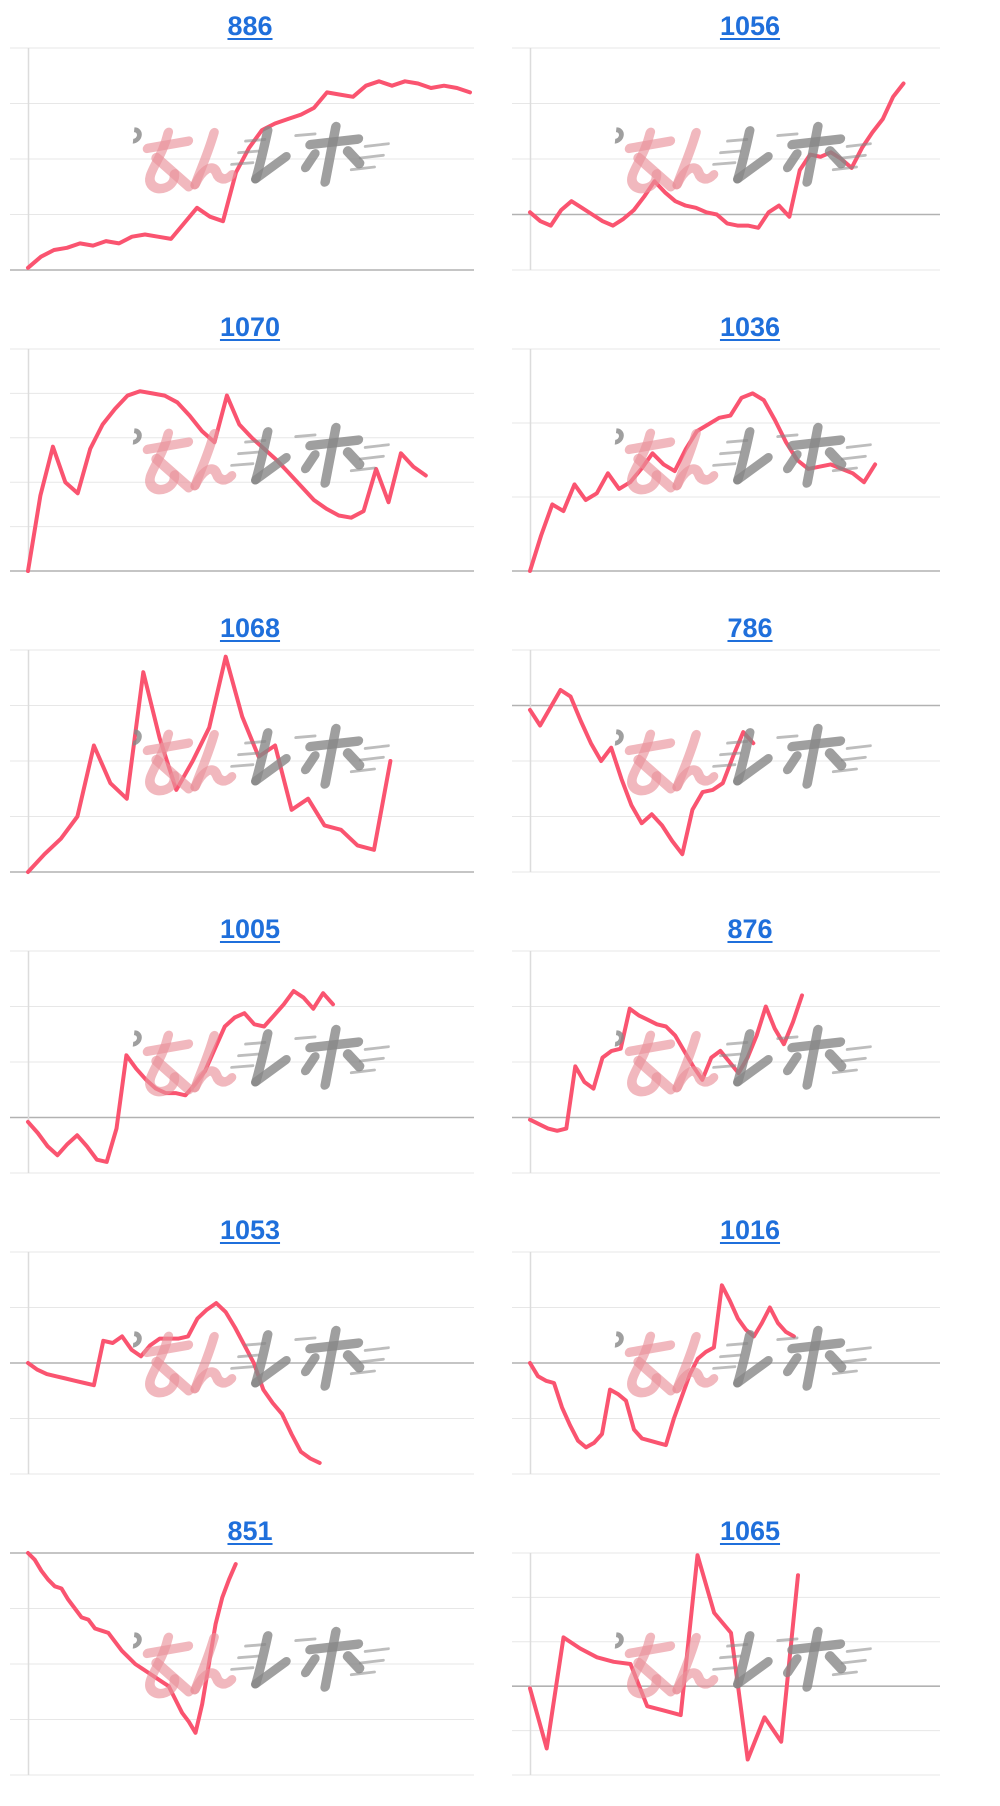 The image size is (1000, 1806). I want to click on chart-title-row: 1056, so click(750, 27).